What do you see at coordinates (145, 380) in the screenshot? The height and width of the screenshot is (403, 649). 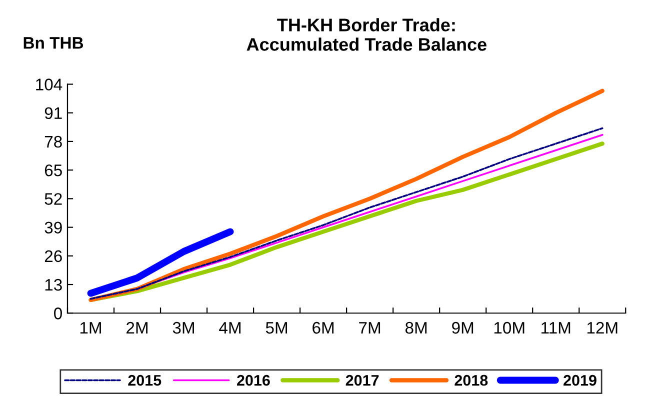 I see `legend-label: 2015` at bounding box center [145, 380].